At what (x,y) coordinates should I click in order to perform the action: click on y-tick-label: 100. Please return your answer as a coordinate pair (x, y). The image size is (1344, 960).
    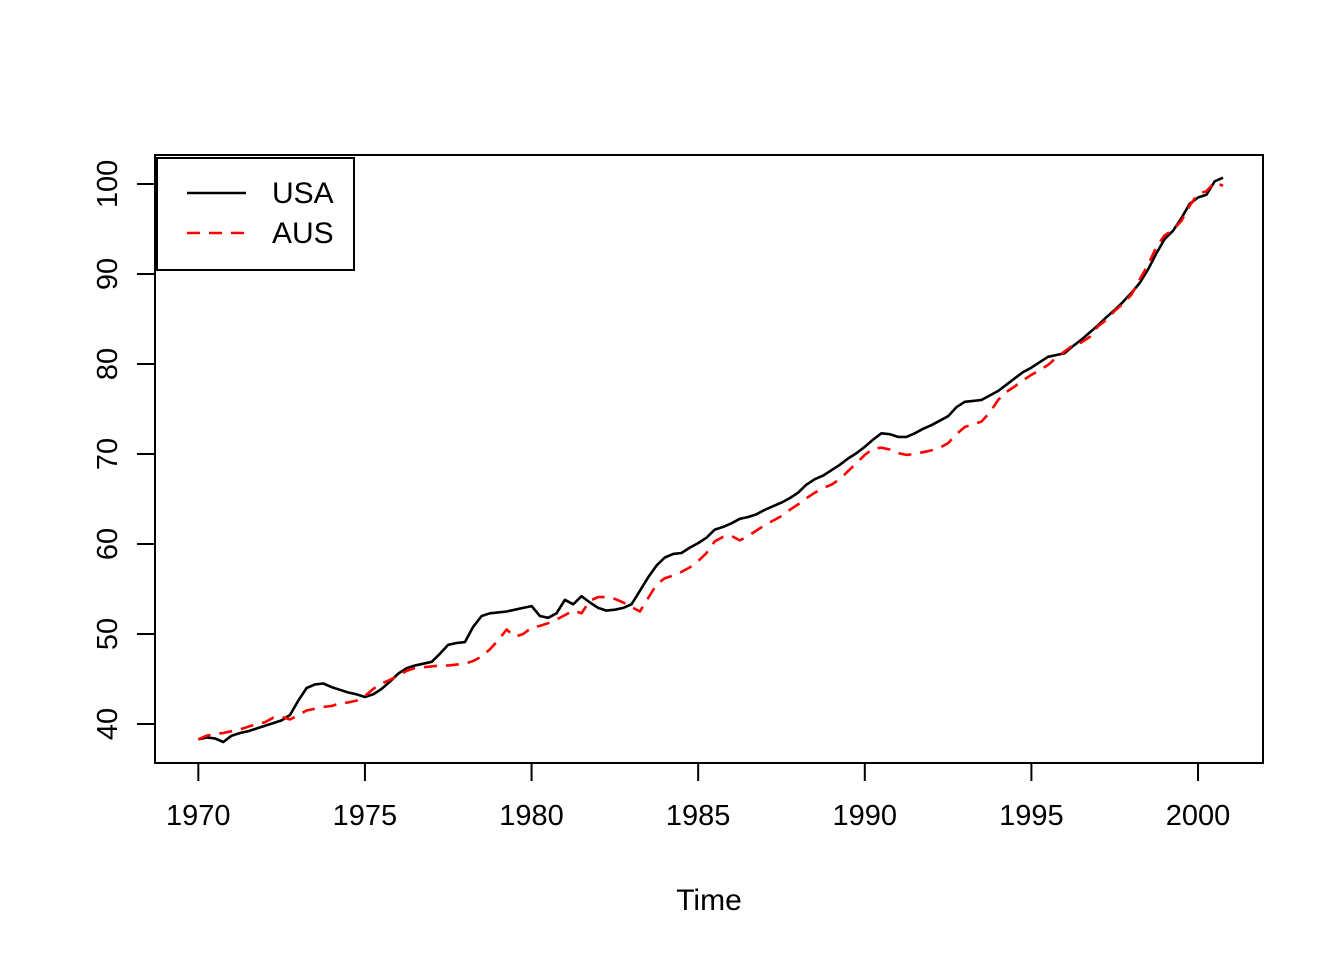
    Looking at the image, I should click on (108, 184).